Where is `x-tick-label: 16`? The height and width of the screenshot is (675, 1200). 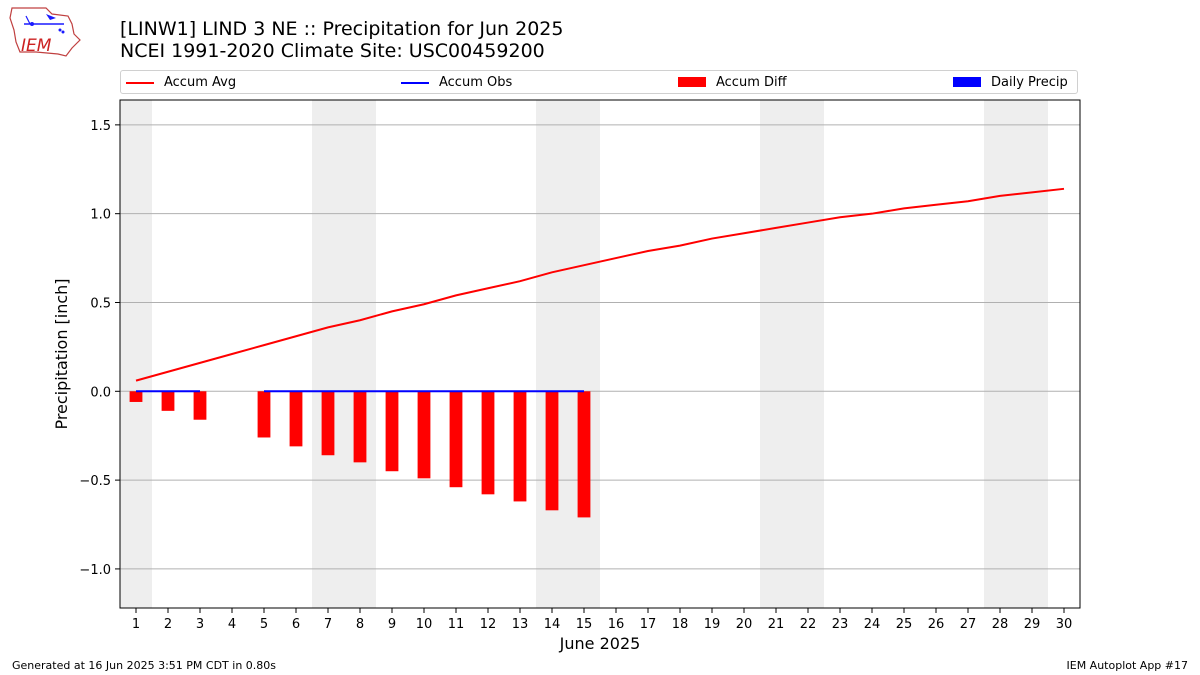 x-tick-label: 16 is located at coordinates (616, 624).